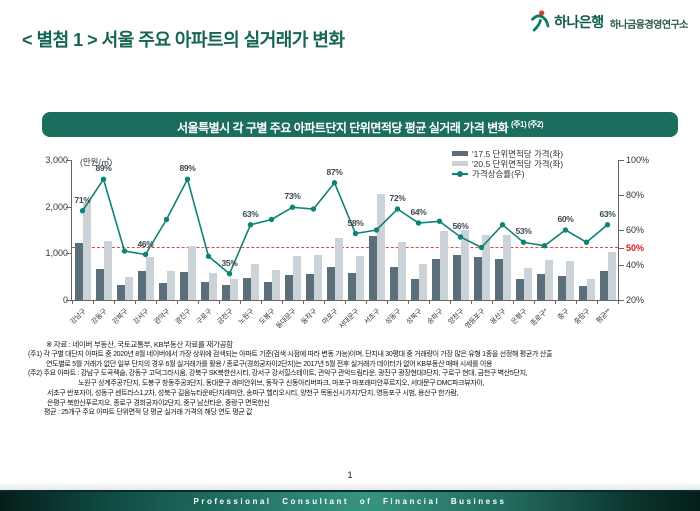 This screenshot has width=700, height=511. What do you see at coordinates (635, 300) in the screenshot?
I see `y-axis-label-right: 20%` at bounding box center [635, 300].